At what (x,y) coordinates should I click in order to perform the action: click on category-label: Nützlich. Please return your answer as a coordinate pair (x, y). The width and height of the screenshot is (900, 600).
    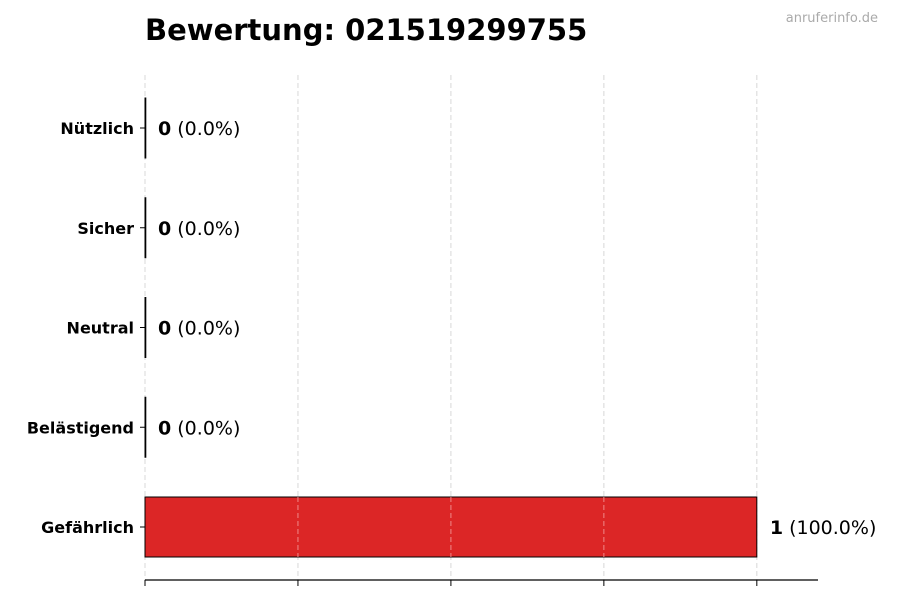
    Looking at the image, I should click on (97, 128).